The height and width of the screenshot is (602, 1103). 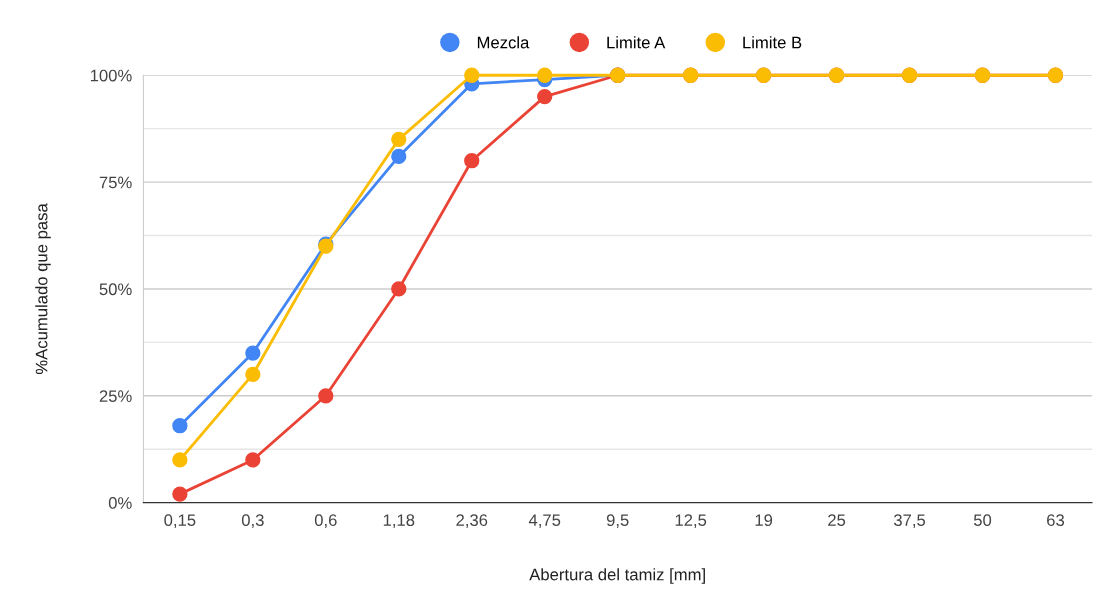 I want to click on legend-label: Limite A, so click(x=636, y=42).